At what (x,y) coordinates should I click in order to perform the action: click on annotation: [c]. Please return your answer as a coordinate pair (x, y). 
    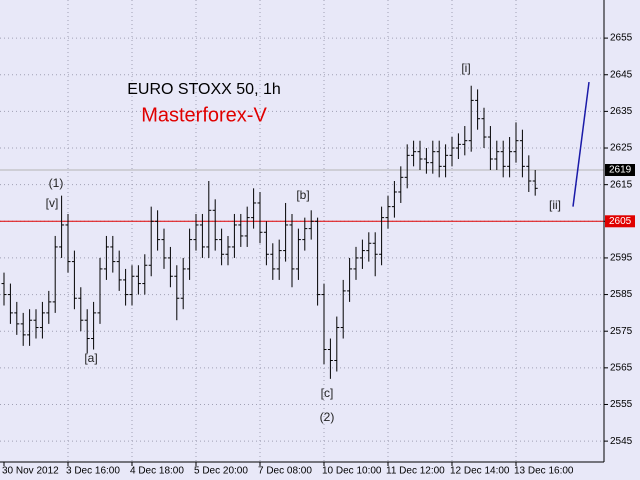
    Looking at the image, I should click on (327, 393).